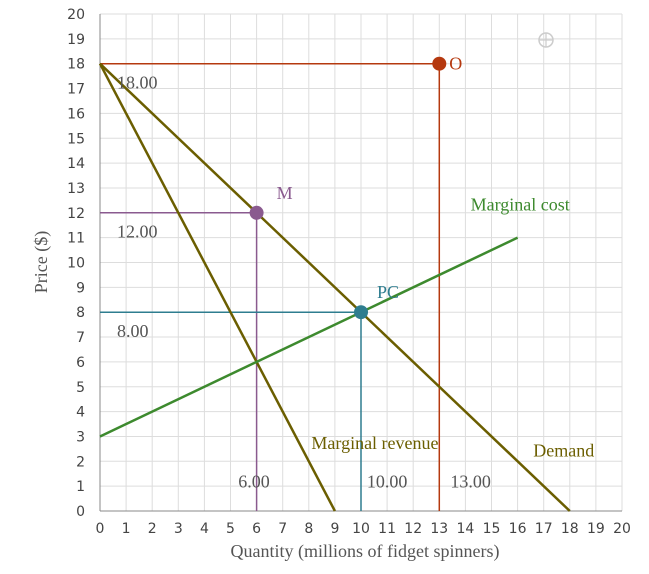 The image size is (649, 574). What do you see at coordinates (80, 462) in the screenshot?
I see `y-tick-label: 2` at bounding box center [80, 462].